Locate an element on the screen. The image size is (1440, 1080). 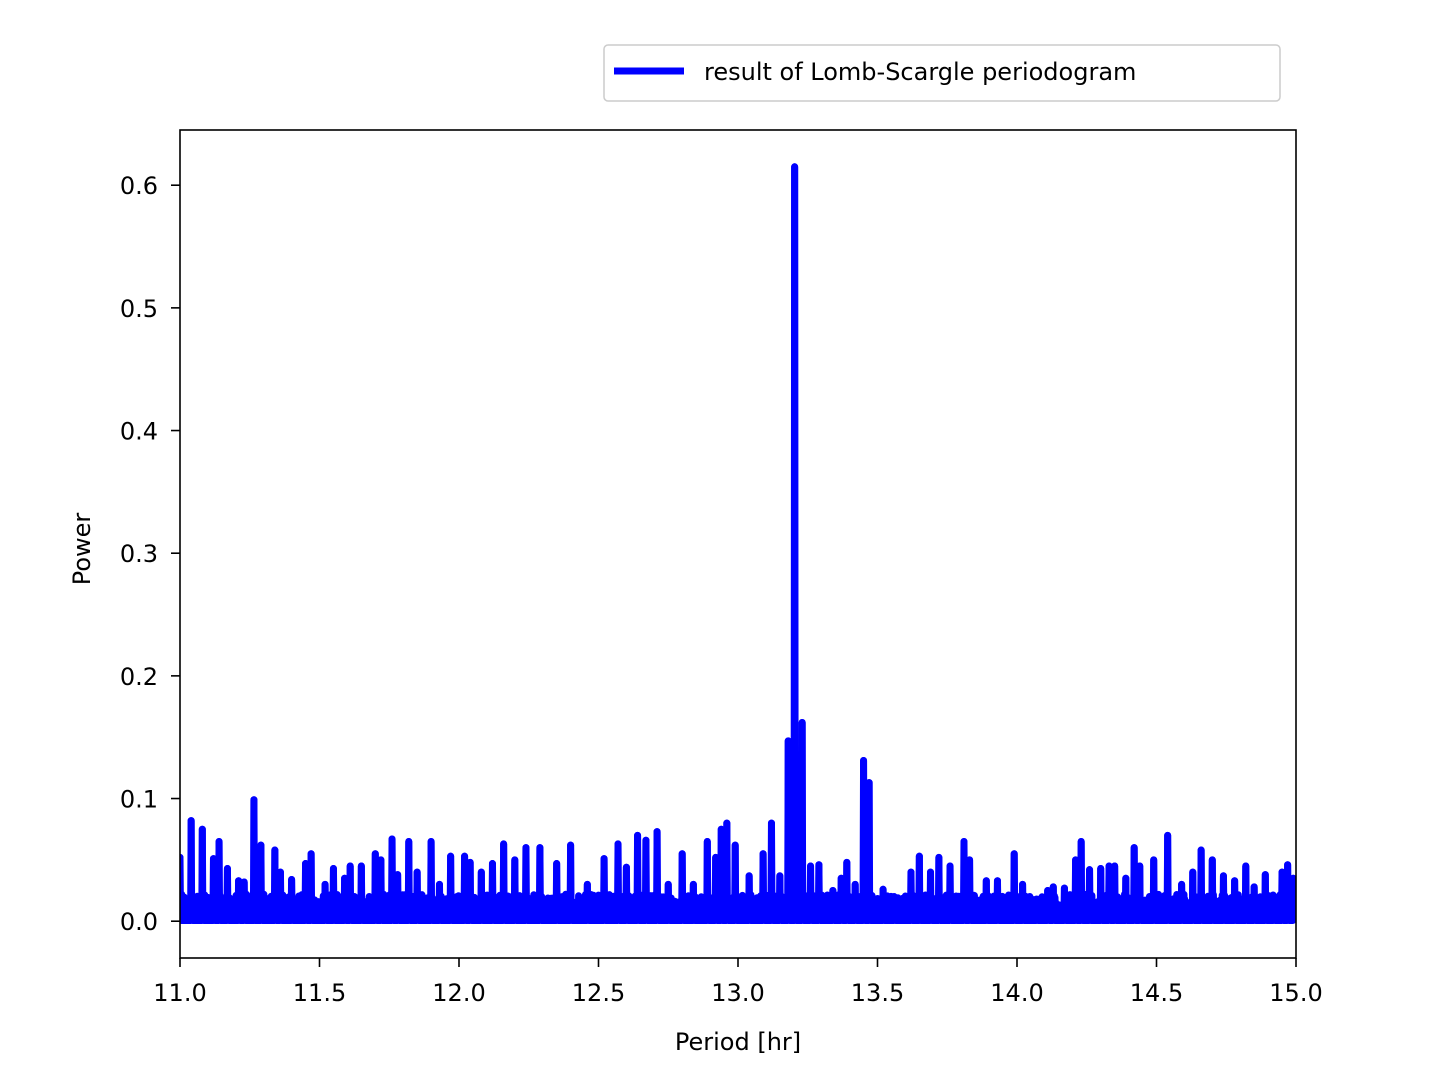
x-tick-label: 14.0 is located at coordinates (1016, 993).